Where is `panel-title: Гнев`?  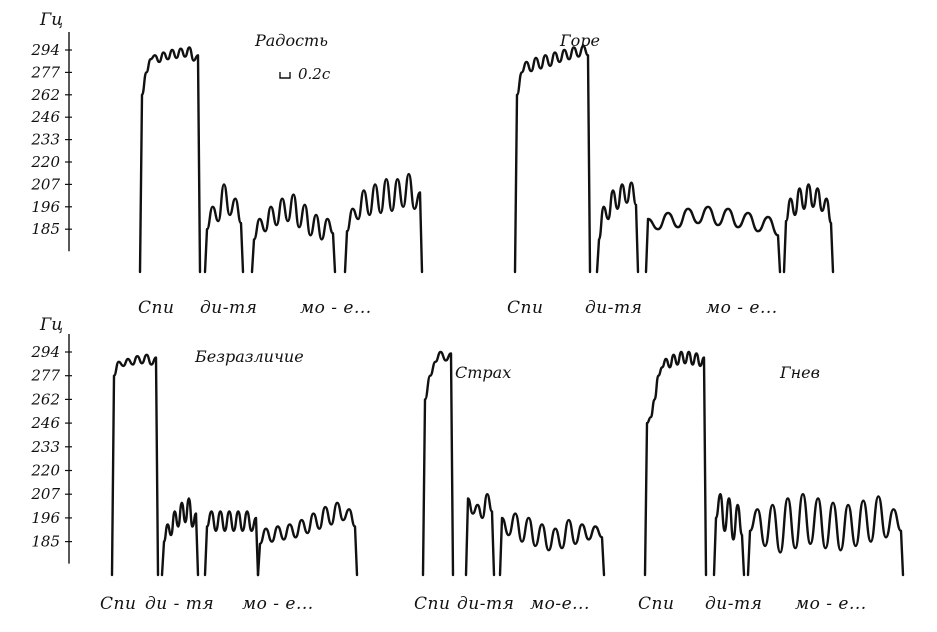 panel-title: Гнев is located at coordinates (799, 372).